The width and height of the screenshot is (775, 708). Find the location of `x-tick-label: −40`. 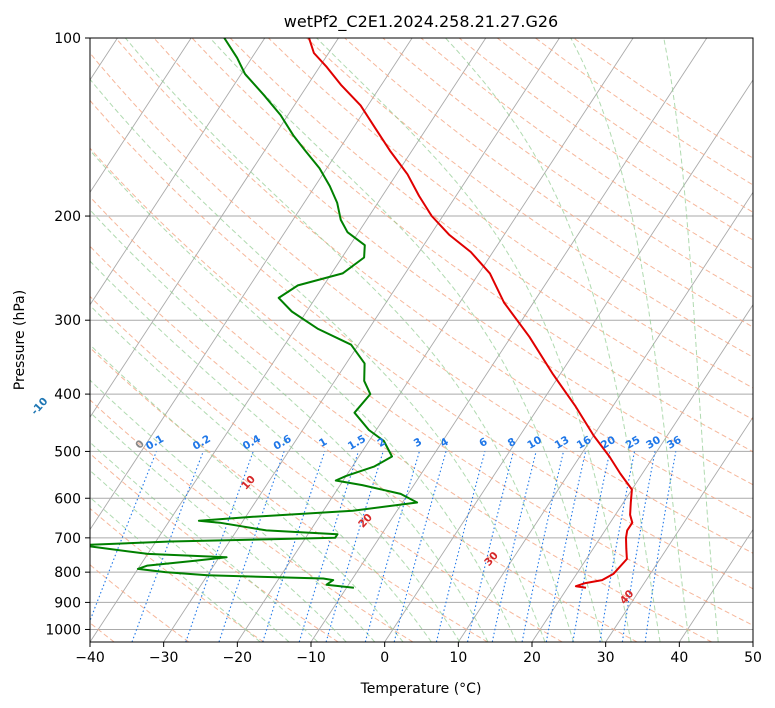

x-tick-label: −40 is located at coordinates (90, 658).